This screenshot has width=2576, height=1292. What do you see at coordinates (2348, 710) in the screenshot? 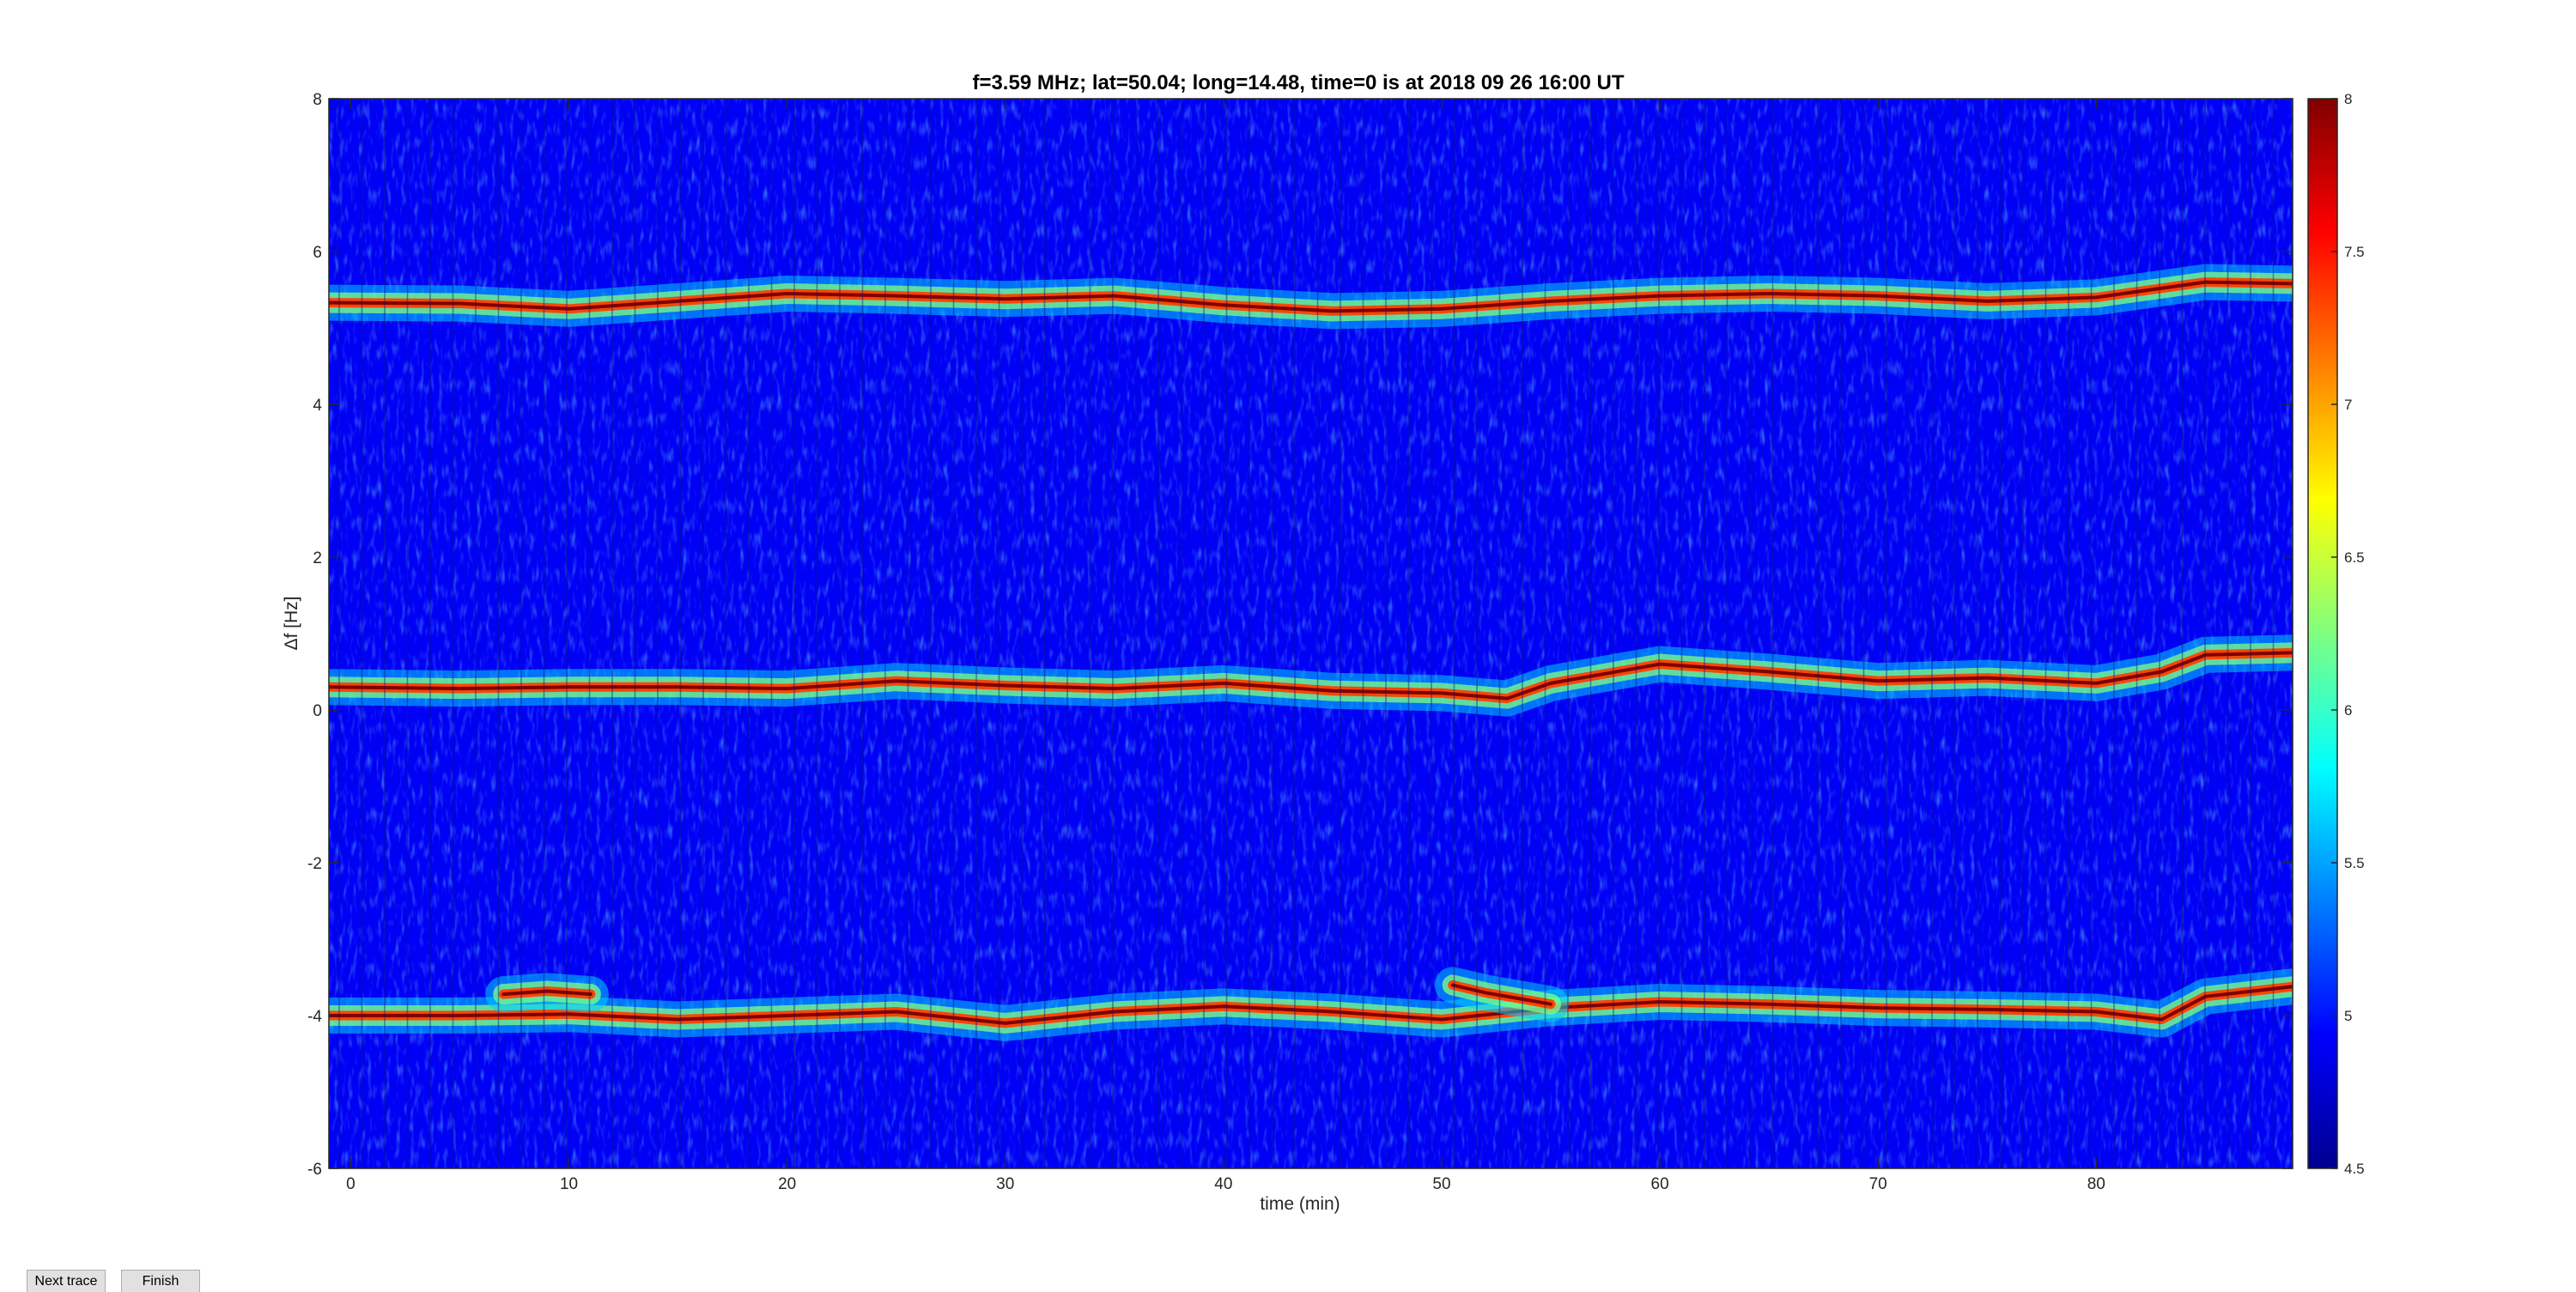
I see `colorbar-tick-label: 6` at bounding box center [2348, 710].